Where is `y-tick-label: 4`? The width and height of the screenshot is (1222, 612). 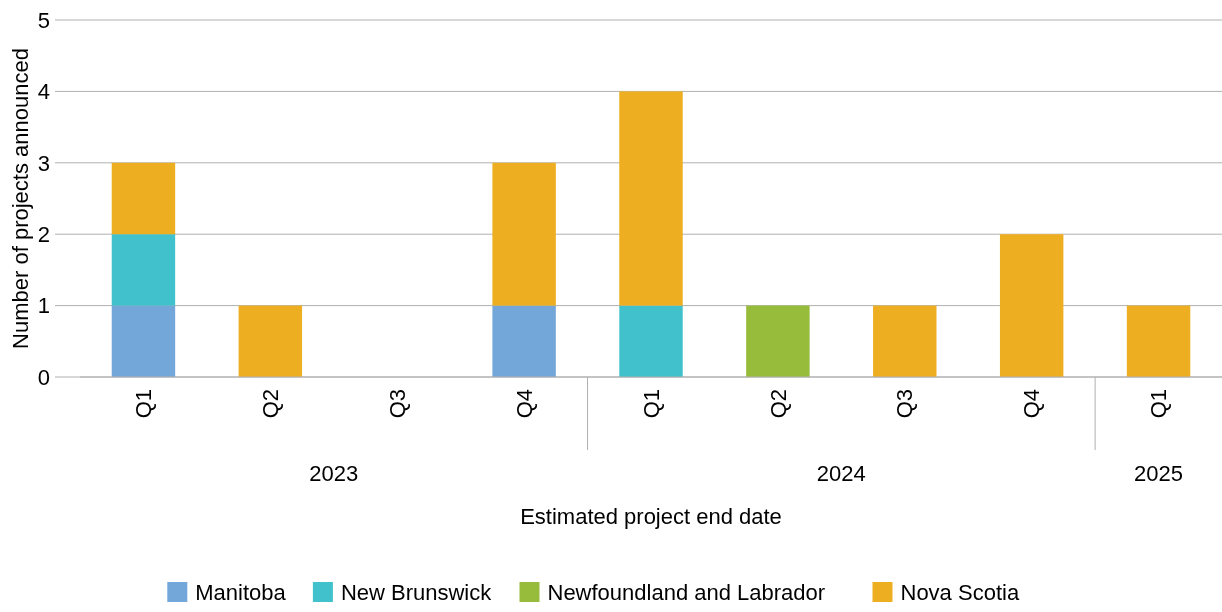 y-tick-label: 4 is located at coordinates (43, 92).